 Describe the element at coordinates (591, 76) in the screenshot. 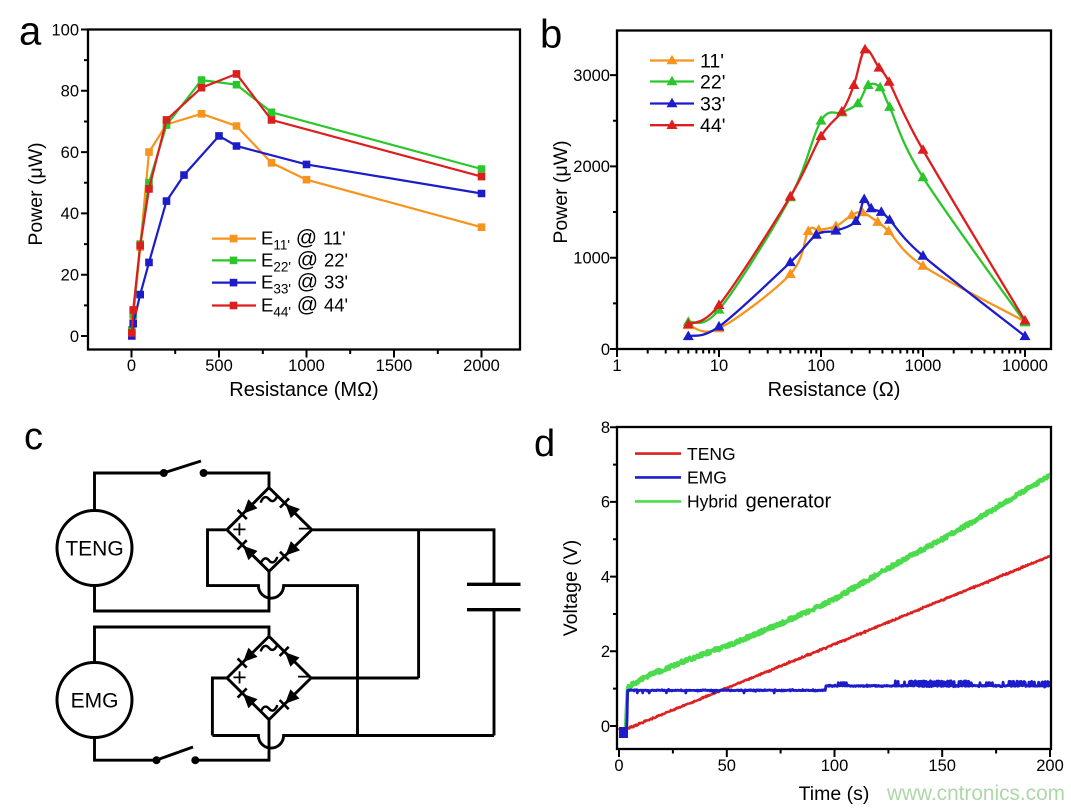

I see `svg-text: 3000` at that location.